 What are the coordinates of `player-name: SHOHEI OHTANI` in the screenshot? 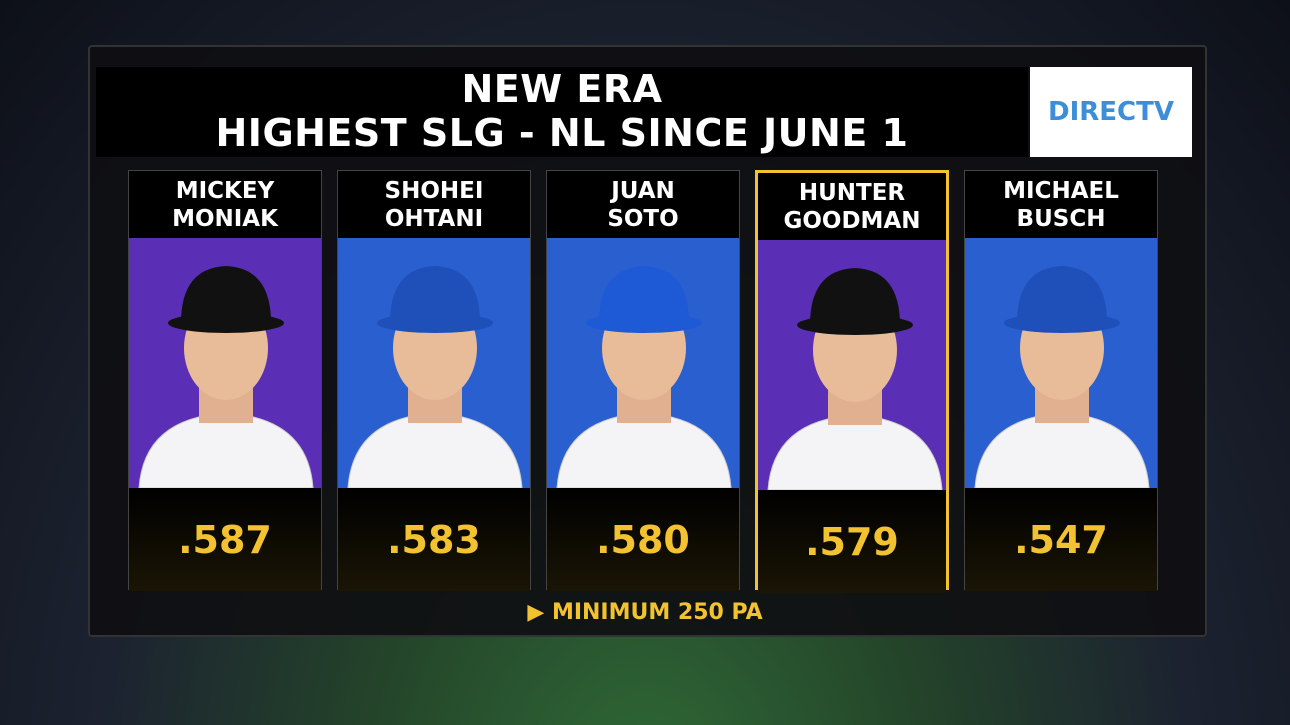 It's located at (434, 204).